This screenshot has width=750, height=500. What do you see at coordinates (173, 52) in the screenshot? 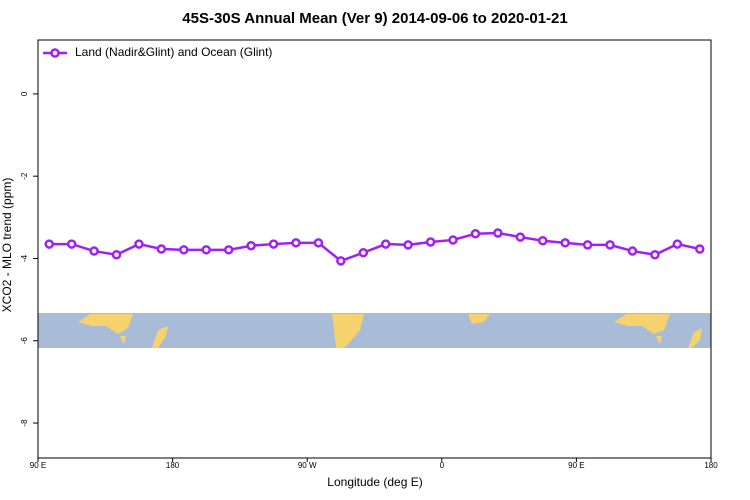
I see `legend-label: Land (Nadir&Glint) and Ocean (Glint)` at bounding box center [173, 52].